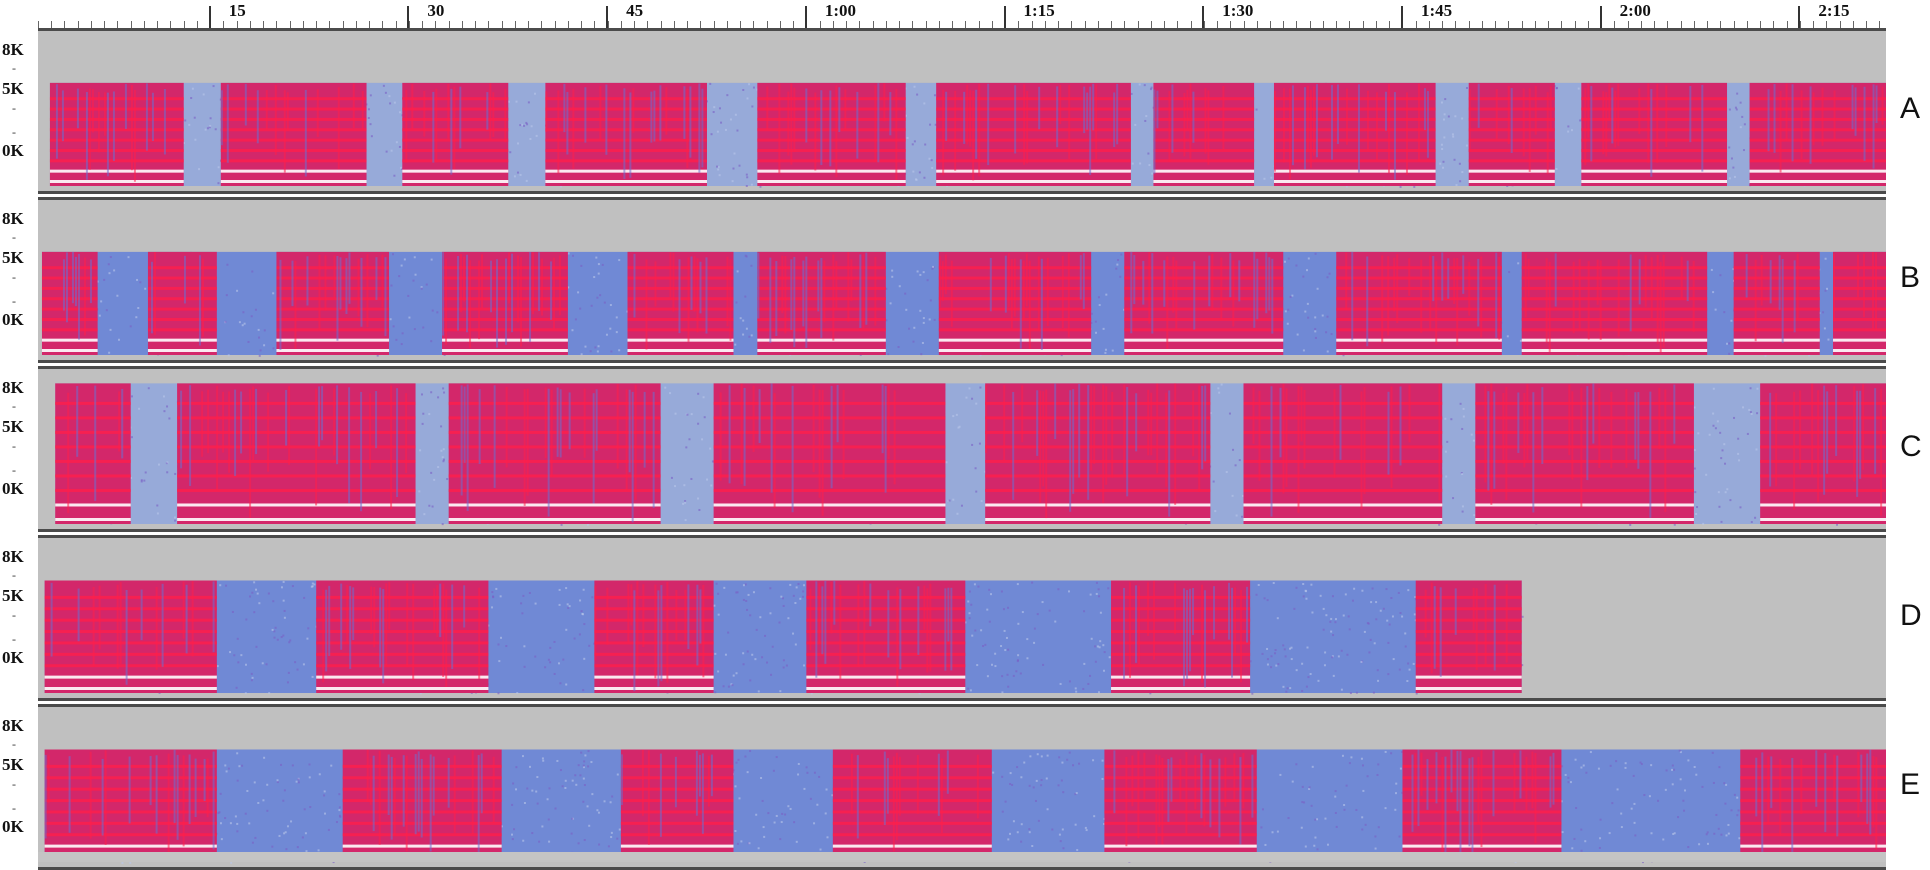 The width and height of the screenshot is (1930, 870). I want to click on frequency-minor-tick: -, so click(14, 237).